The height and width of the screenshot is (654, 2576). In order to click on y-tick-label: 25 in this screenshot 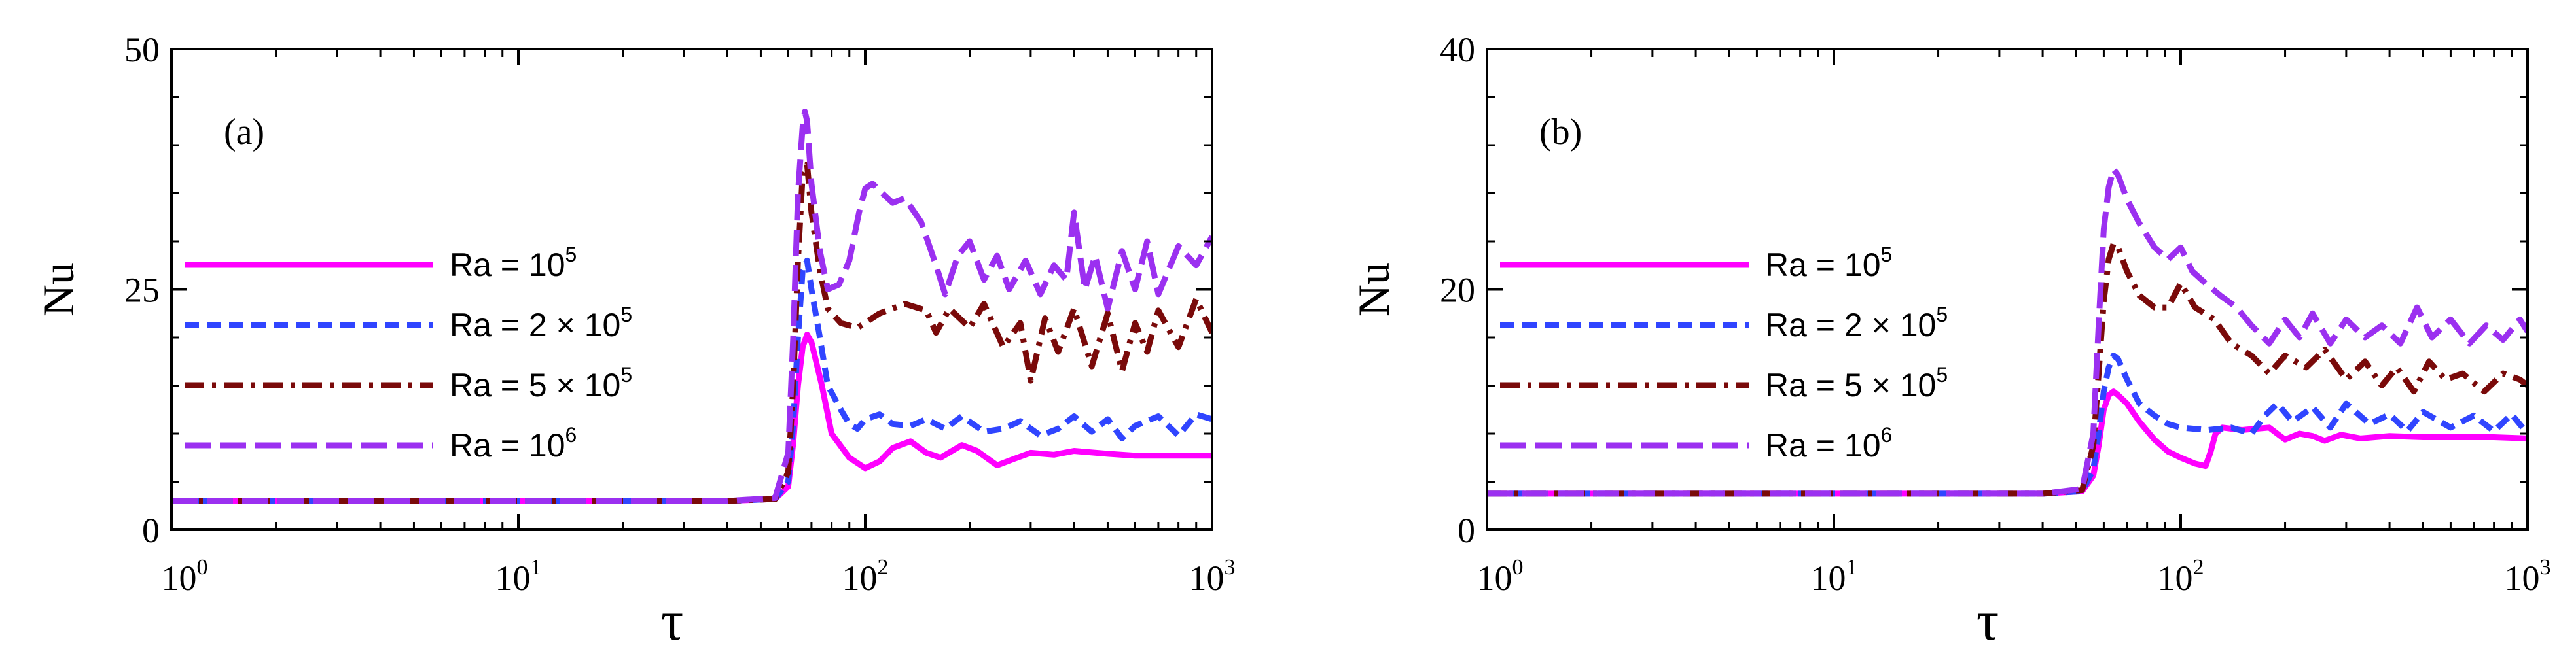, I will do `click(142, 291)`.